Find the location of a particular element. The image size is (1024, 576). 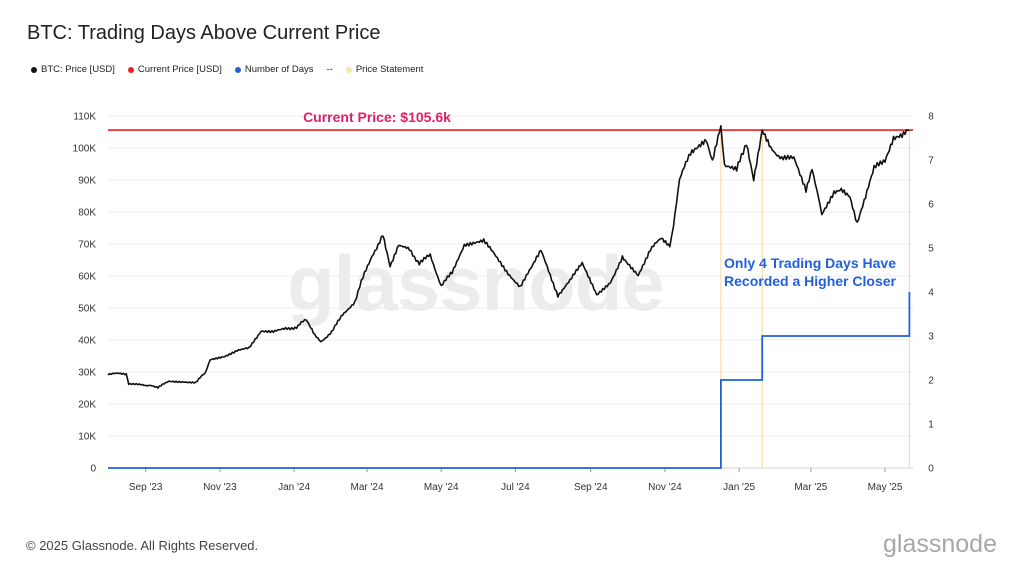

x-tick-label: Mar '24 is located at coordinates (366, 487).